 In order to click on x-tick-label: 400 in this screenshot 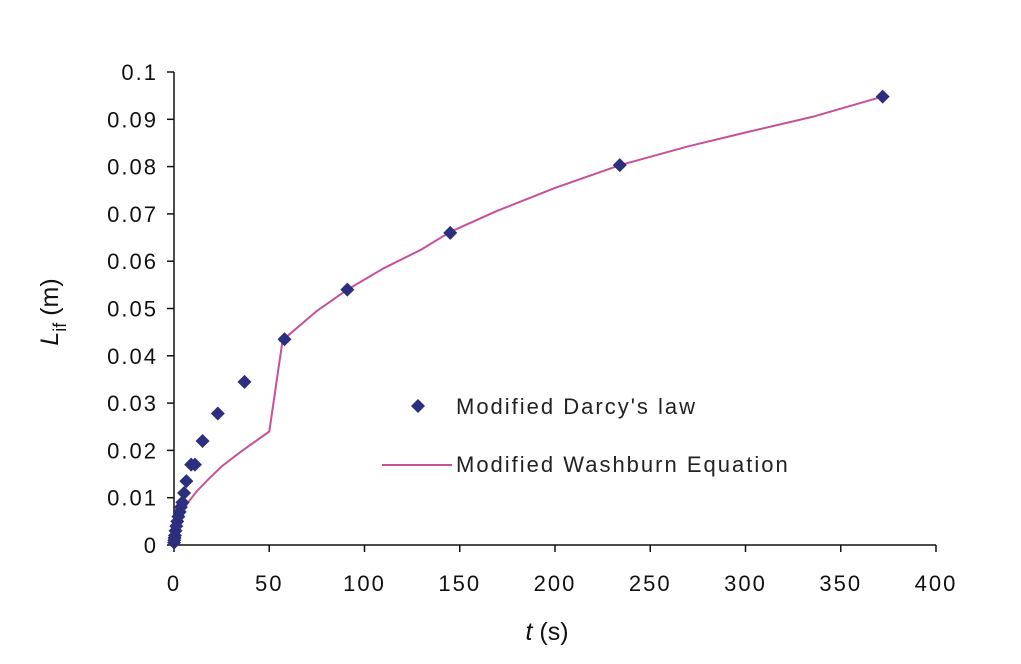, I will do `click(936, 583)`.